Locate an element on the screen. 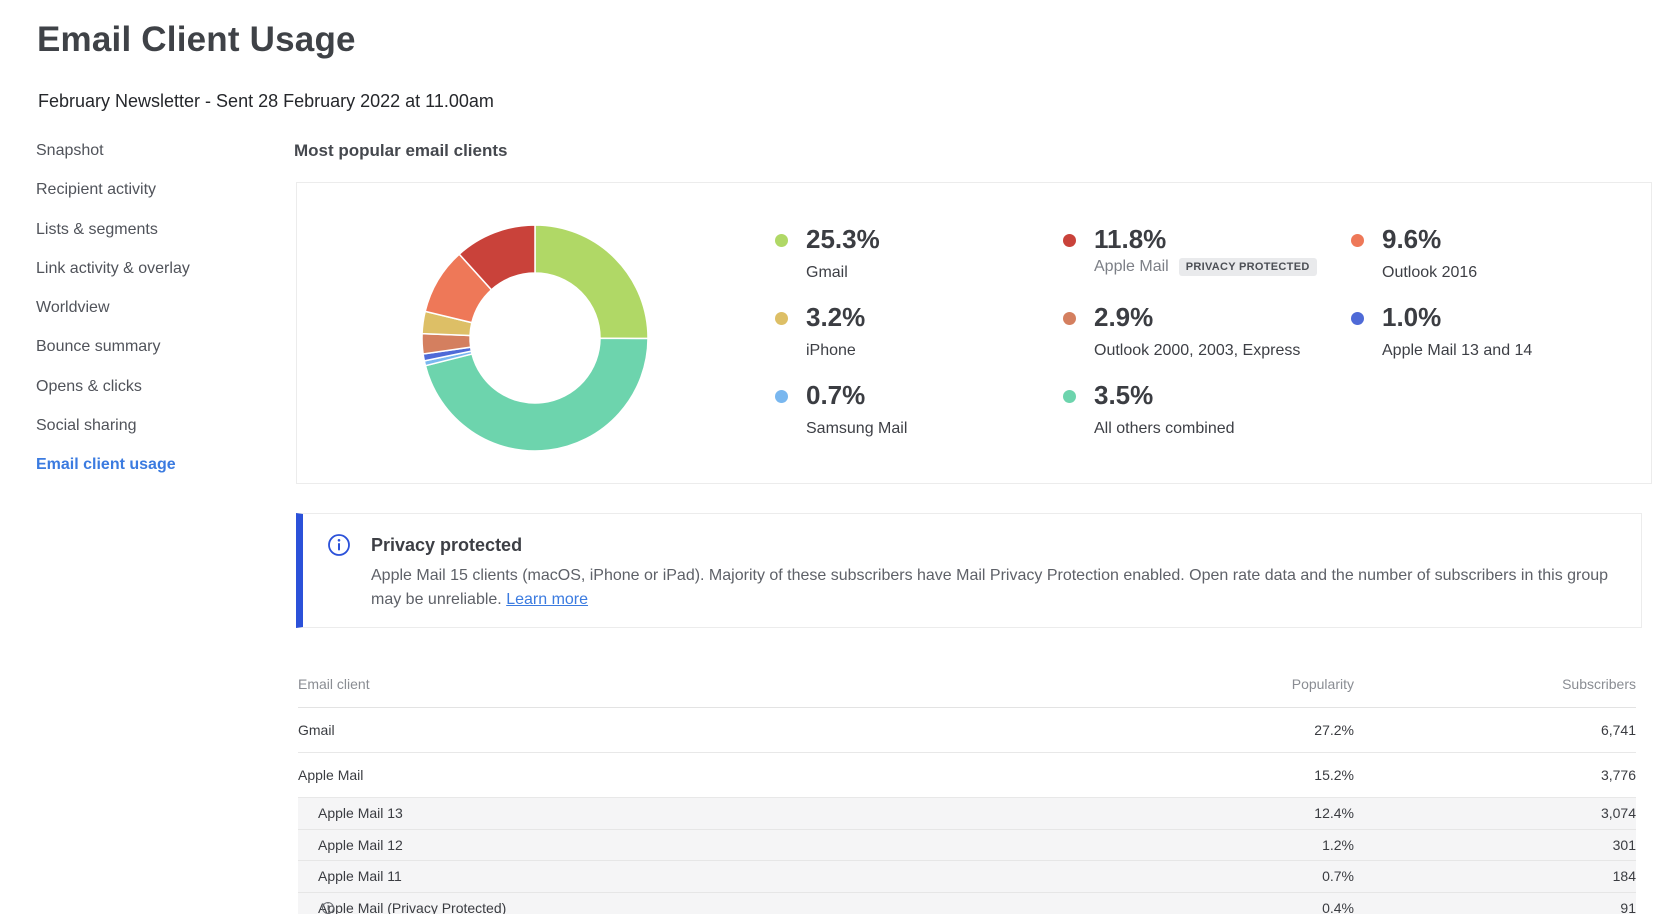  sidebar-item-email-client-usage: Email client usage is located at coordinates (106, 465).